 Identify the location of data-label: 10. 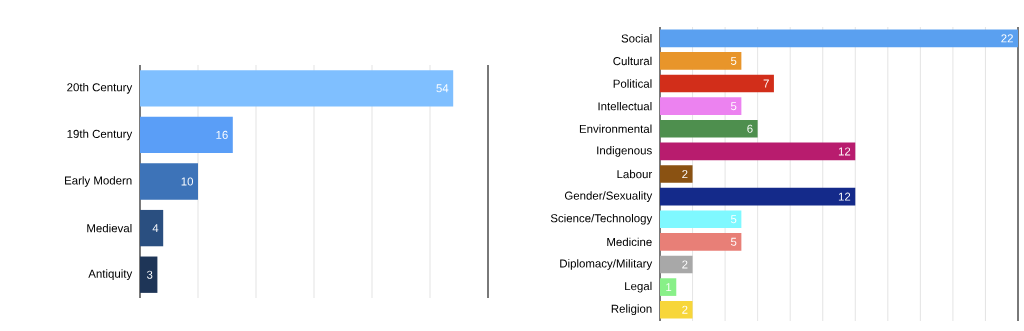
(187, 181).